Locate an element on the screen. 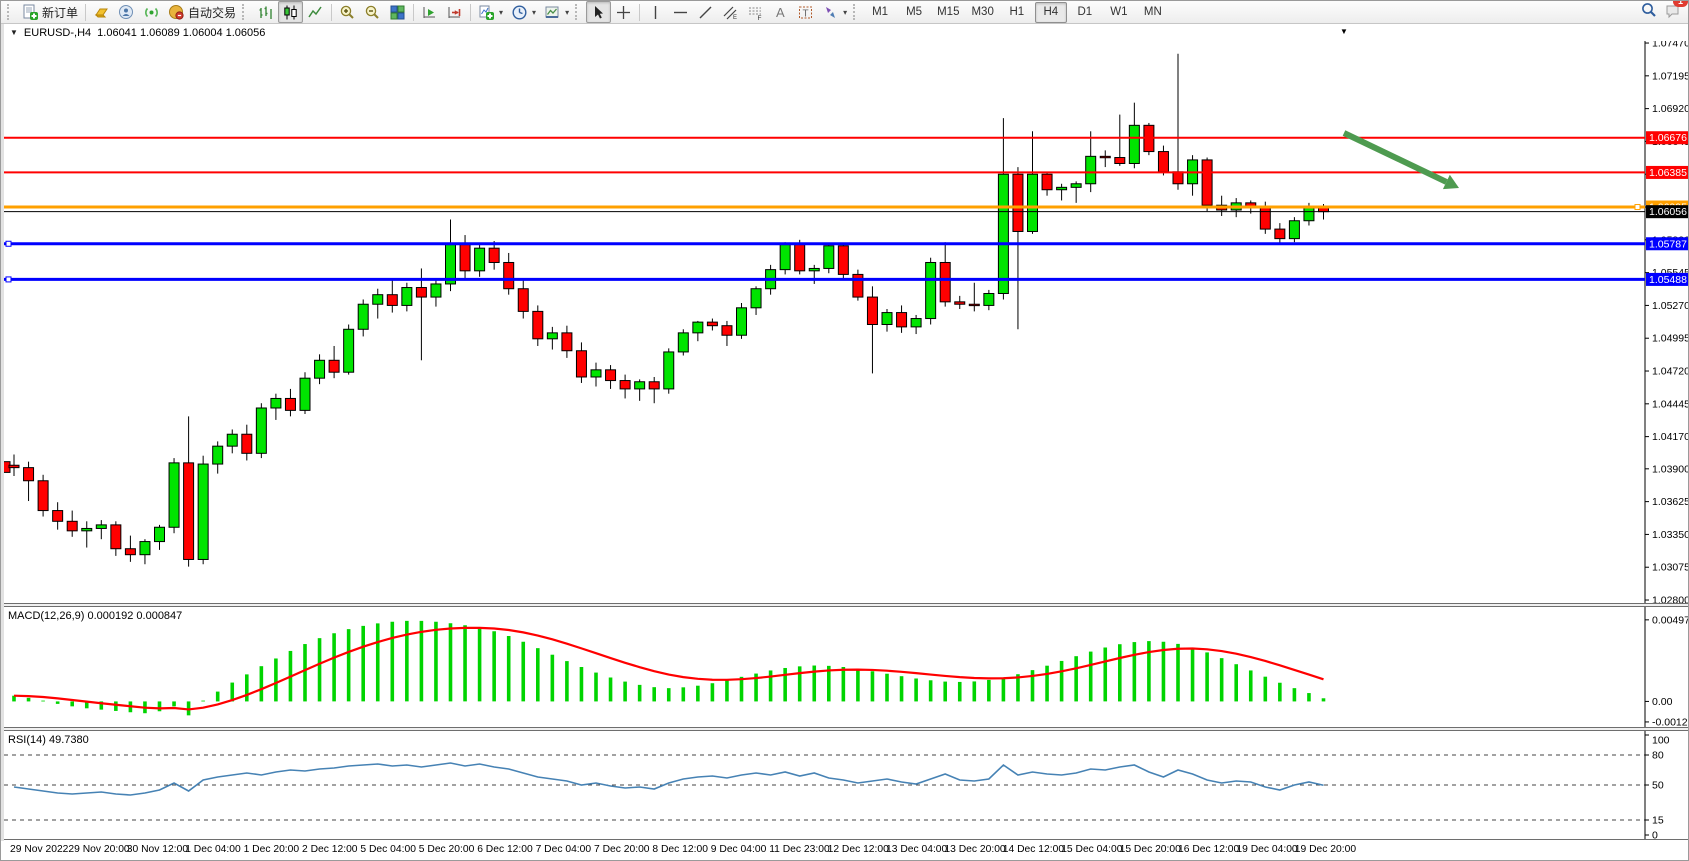 The width and height of the screenshot is (1689, 861). bar-chart-icon is located at coordinates (265, 12).